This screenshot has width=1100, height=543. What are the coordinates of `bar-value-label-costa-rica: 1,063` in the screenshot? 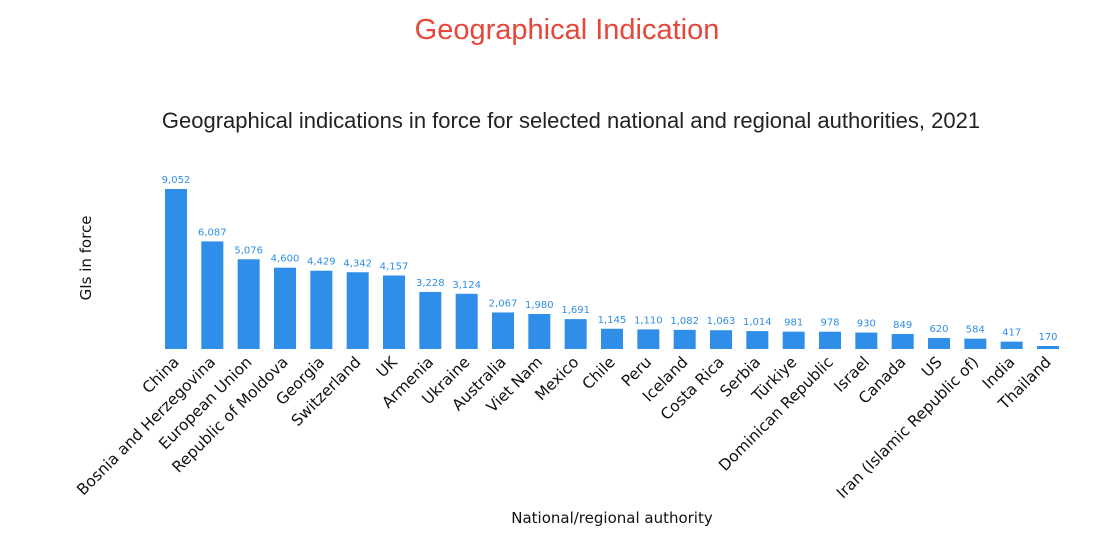 It's located at (721, 321).